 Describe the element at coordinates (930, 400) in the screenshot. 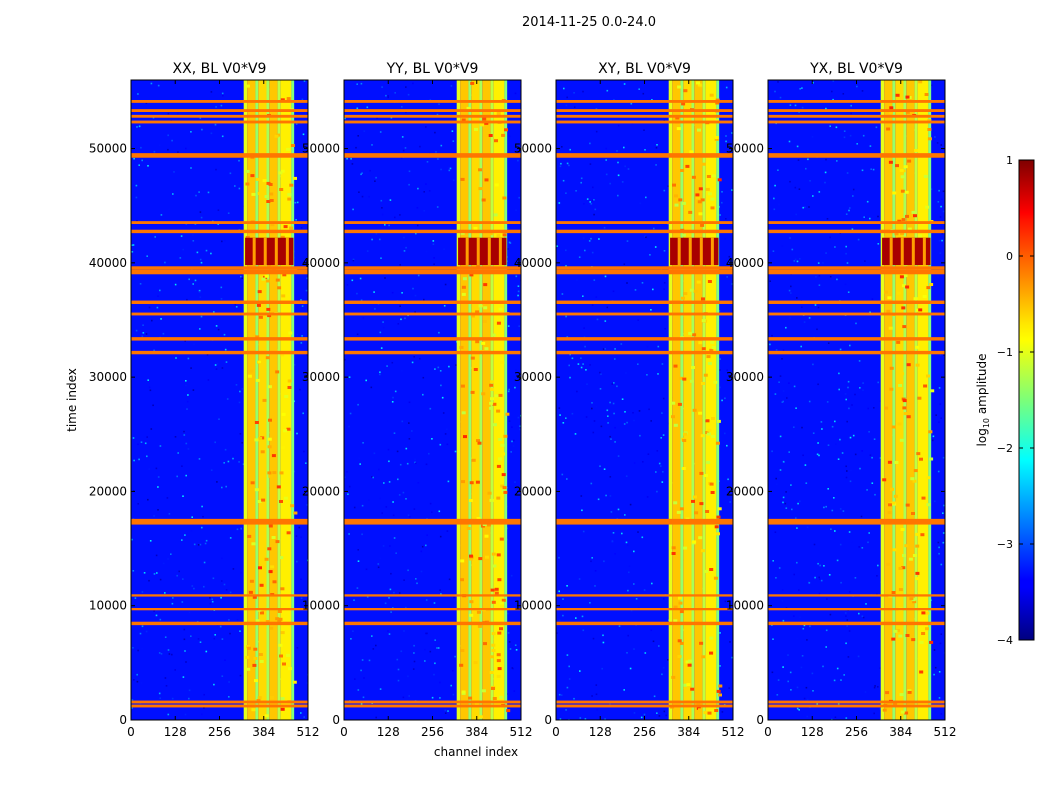

I see `channel-band` at that location.